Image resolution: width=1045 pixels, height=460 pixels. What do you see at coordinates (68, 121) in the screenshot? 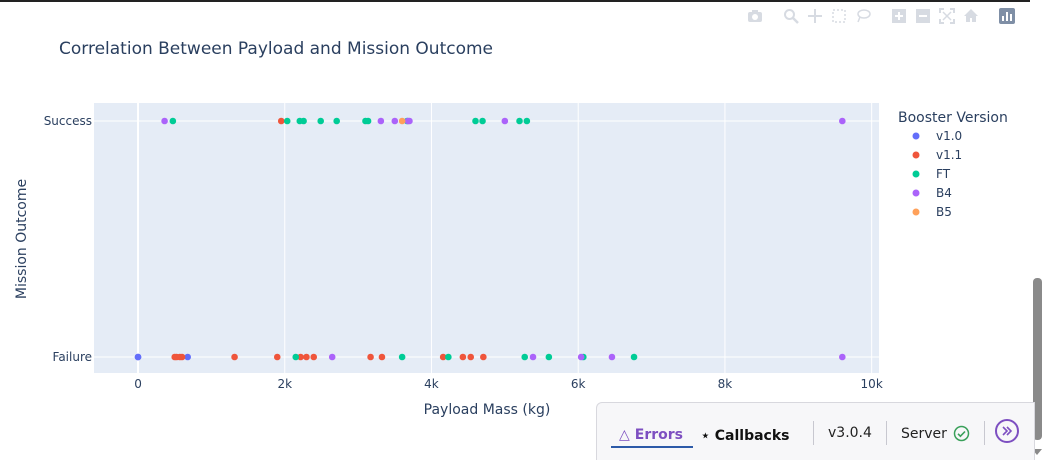
I see `y-tick-label: Success` at bounding box center [68, 121].